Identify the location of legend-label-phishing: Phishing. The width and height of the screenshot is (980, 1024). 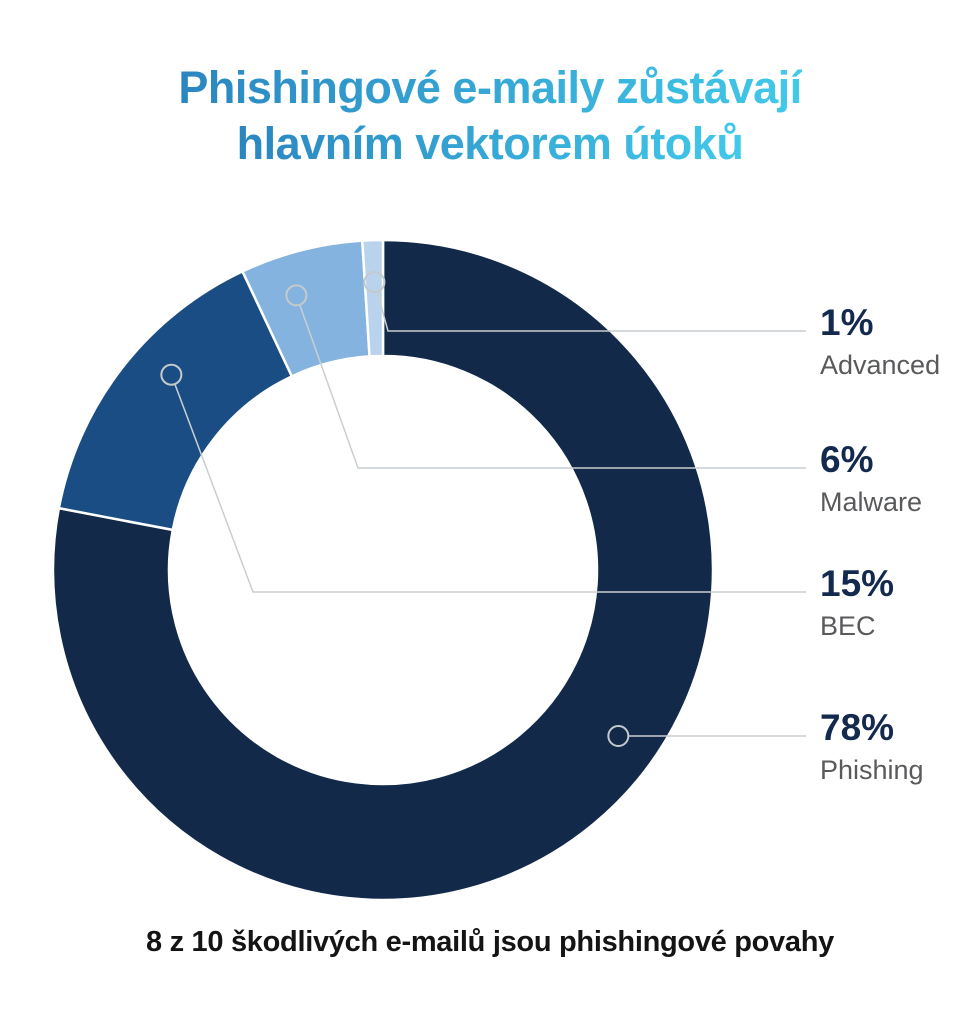
(872, 770).